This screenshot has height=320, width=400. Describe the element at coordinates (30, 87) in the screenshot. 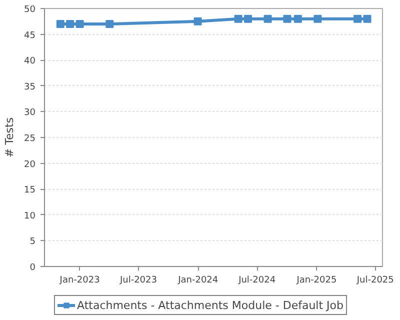

I see `y-tick-label: 35` at that location.